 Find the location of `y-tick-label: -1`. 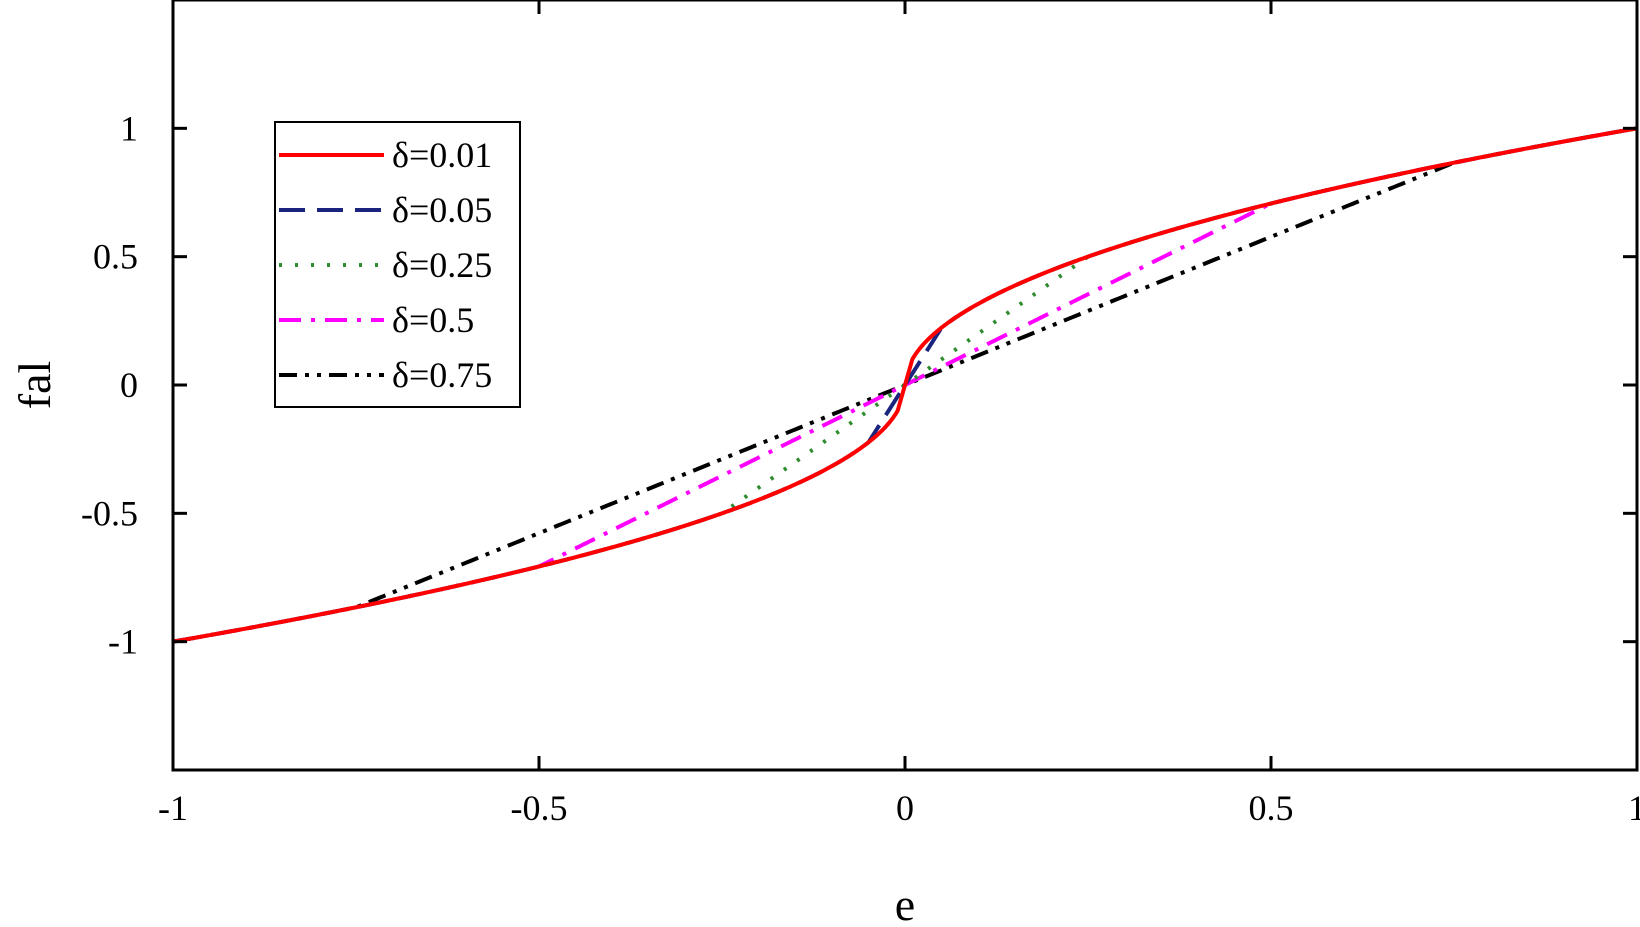

y-tick-label: -1 is located at coordinates (123, 642).